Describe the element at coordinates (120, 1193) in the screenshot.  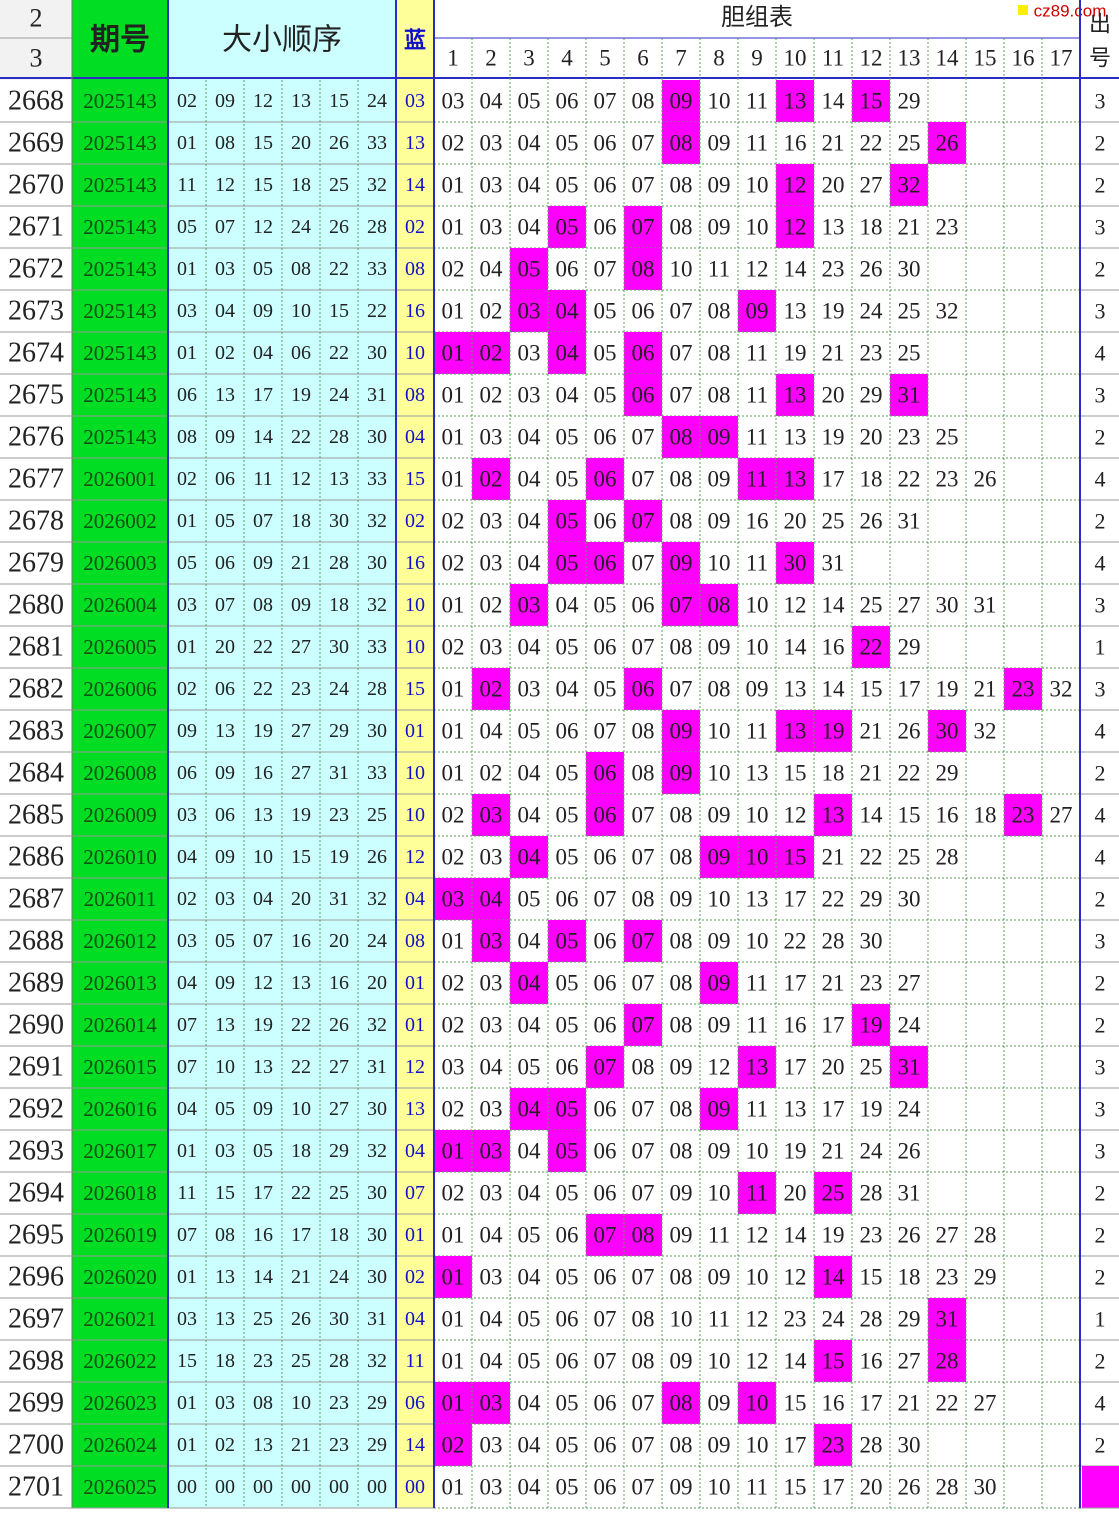
I see `period: 2026018` at that location.